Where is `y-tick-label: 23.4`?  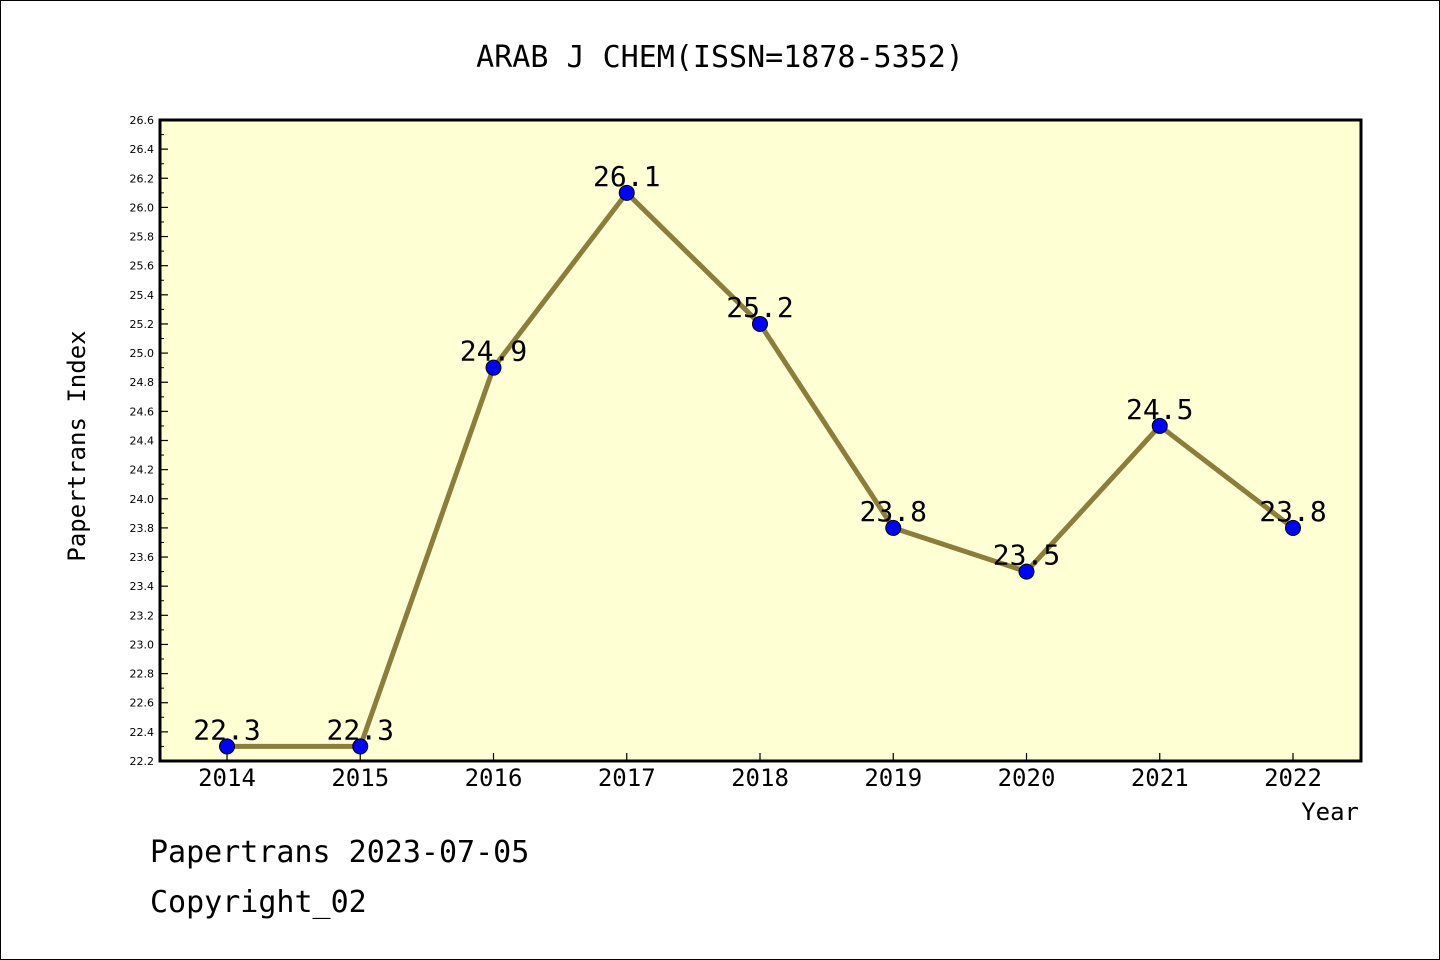
y-tick-label: 23.4 is located at coordinates (142, 586).